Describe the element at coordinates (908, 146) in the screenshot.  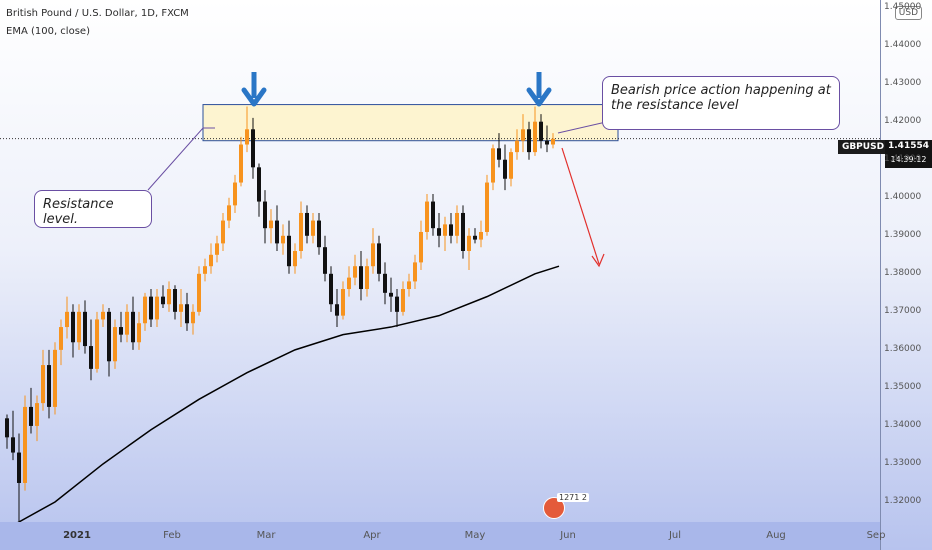
I see `last-price: 1.41554` at that location.